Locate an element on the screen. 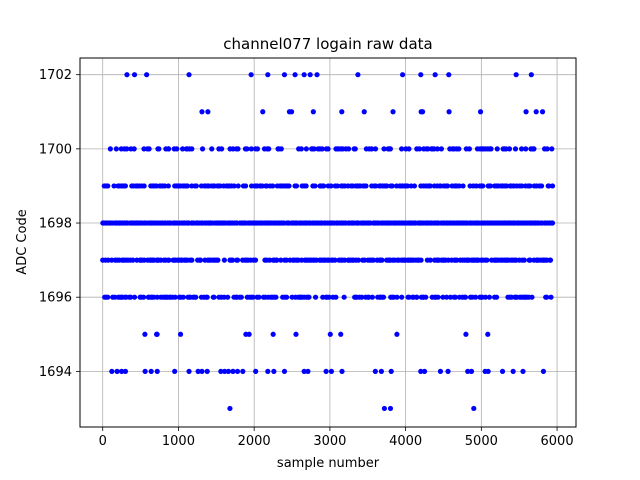 This screenshot has height=480, width=640. y-tick-label: 1700 is located at coordinates (55, 149).